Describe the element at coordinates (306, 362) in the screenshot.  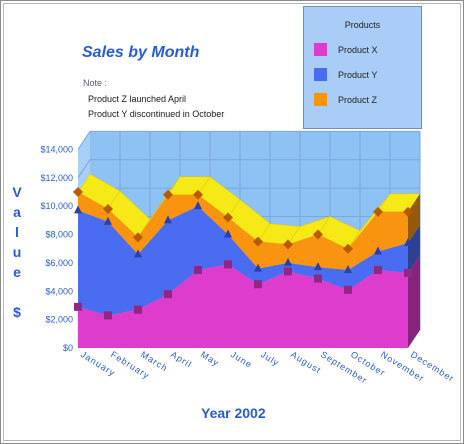
I see `x-tick-label: August` at that location.